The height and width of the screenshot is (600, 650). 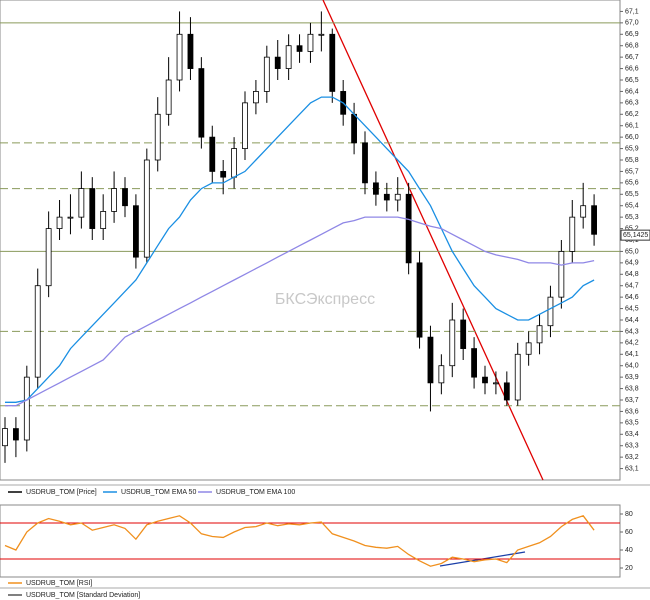 I want to click on y-tick-label: 65,4, so click(x=632, y=206).